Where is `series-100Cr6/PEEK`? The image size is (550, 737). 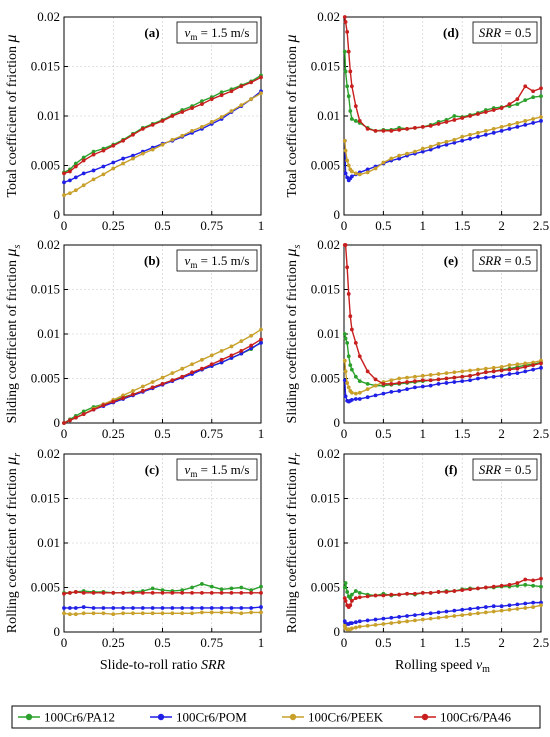
series-100Cr6/PEEK is located at coordinates (162, 613).